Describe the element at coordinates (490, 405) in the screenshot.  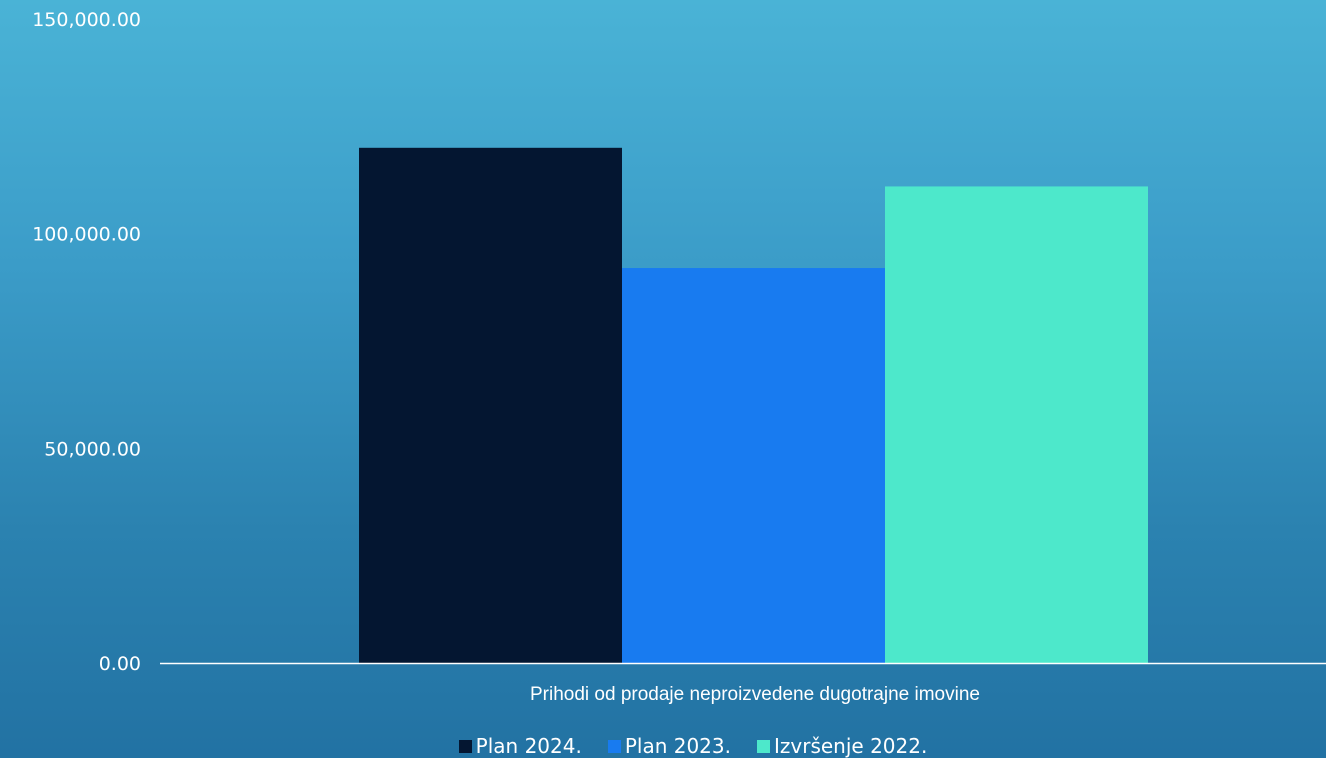
I see `bar-plan-2024` at that location.